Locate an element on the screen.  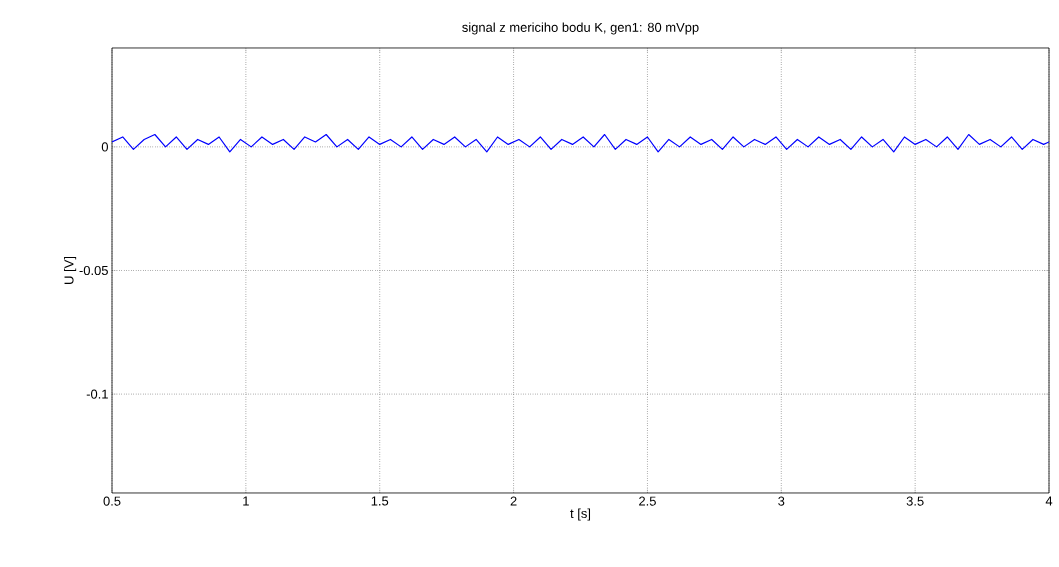
line-series is located at coordinates (581, 143).